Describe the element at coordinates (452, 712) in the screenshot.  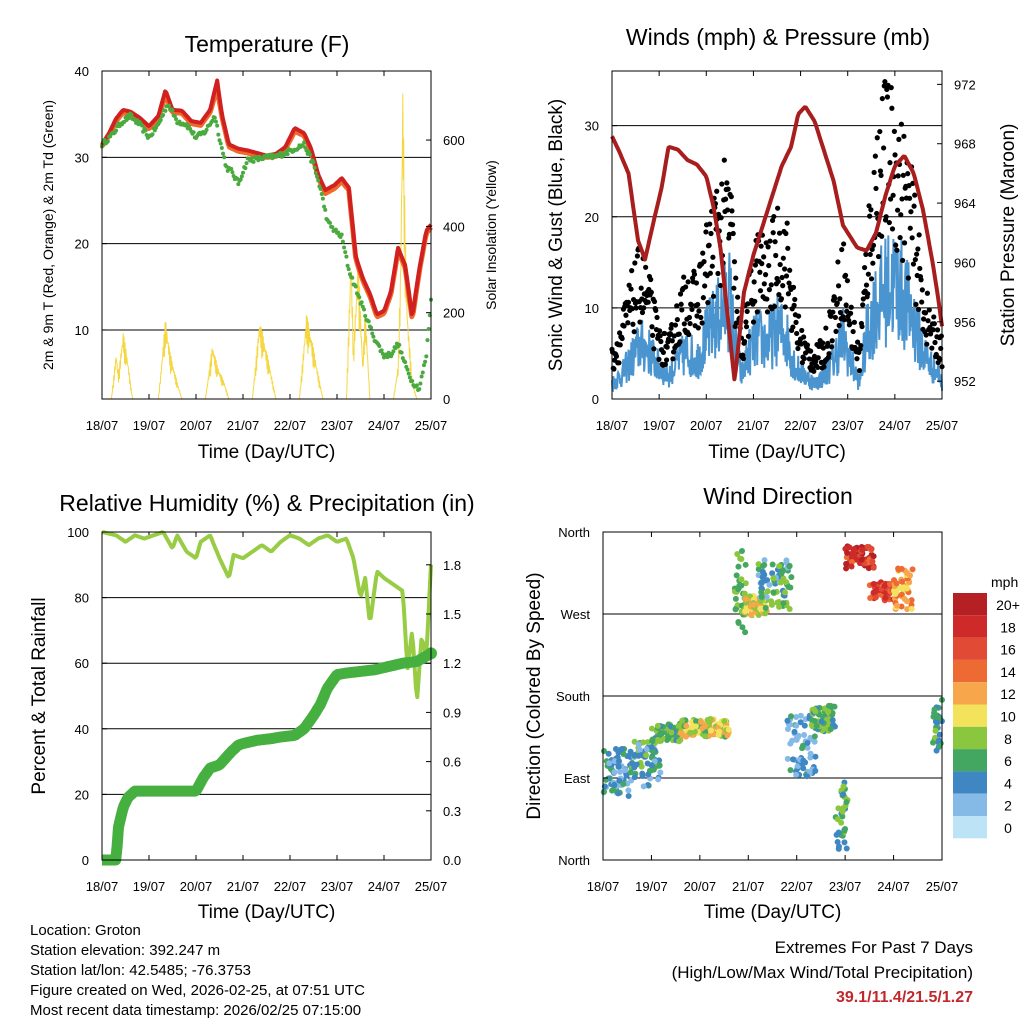
I see `y-right-tick-label: 0.9` at that location.